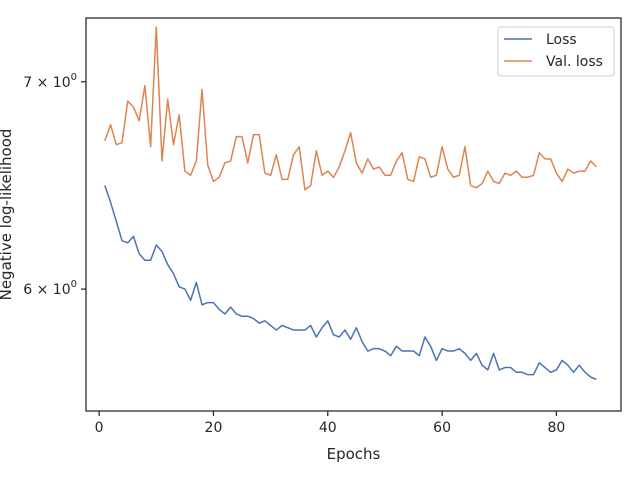  Describe the element at coordinates (556, 51) in the screenshot. I see `legend: Loss Val. loss` at that location.